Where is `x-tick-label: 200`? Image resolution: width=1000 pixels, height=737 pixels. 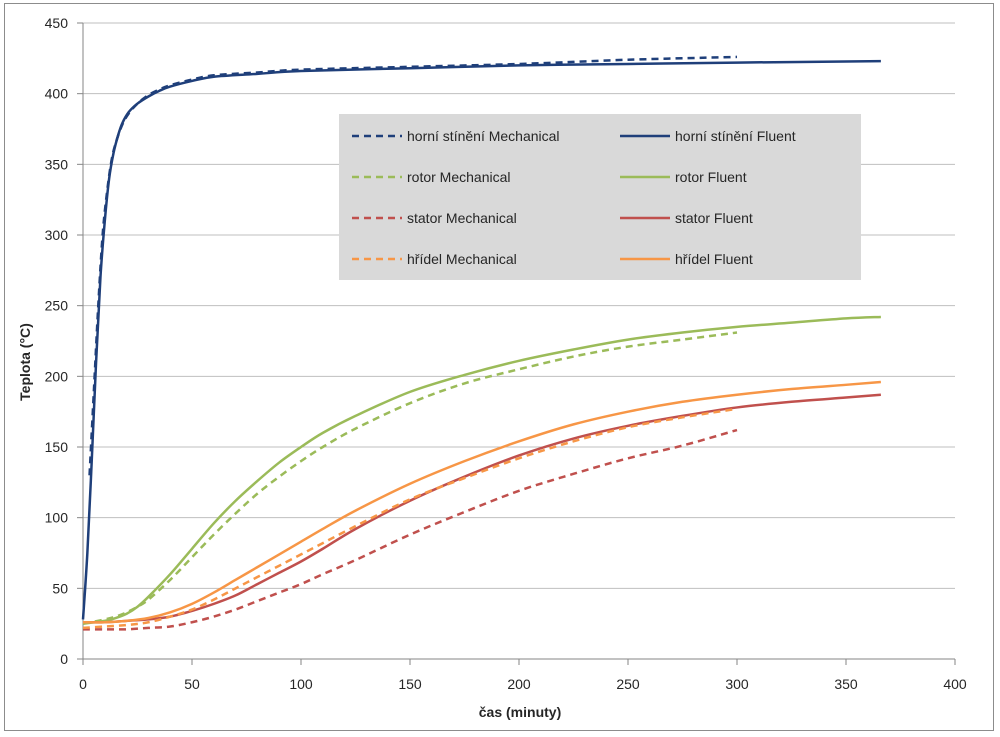 x-tick-label: 200 is located at coordinates (519, 684).